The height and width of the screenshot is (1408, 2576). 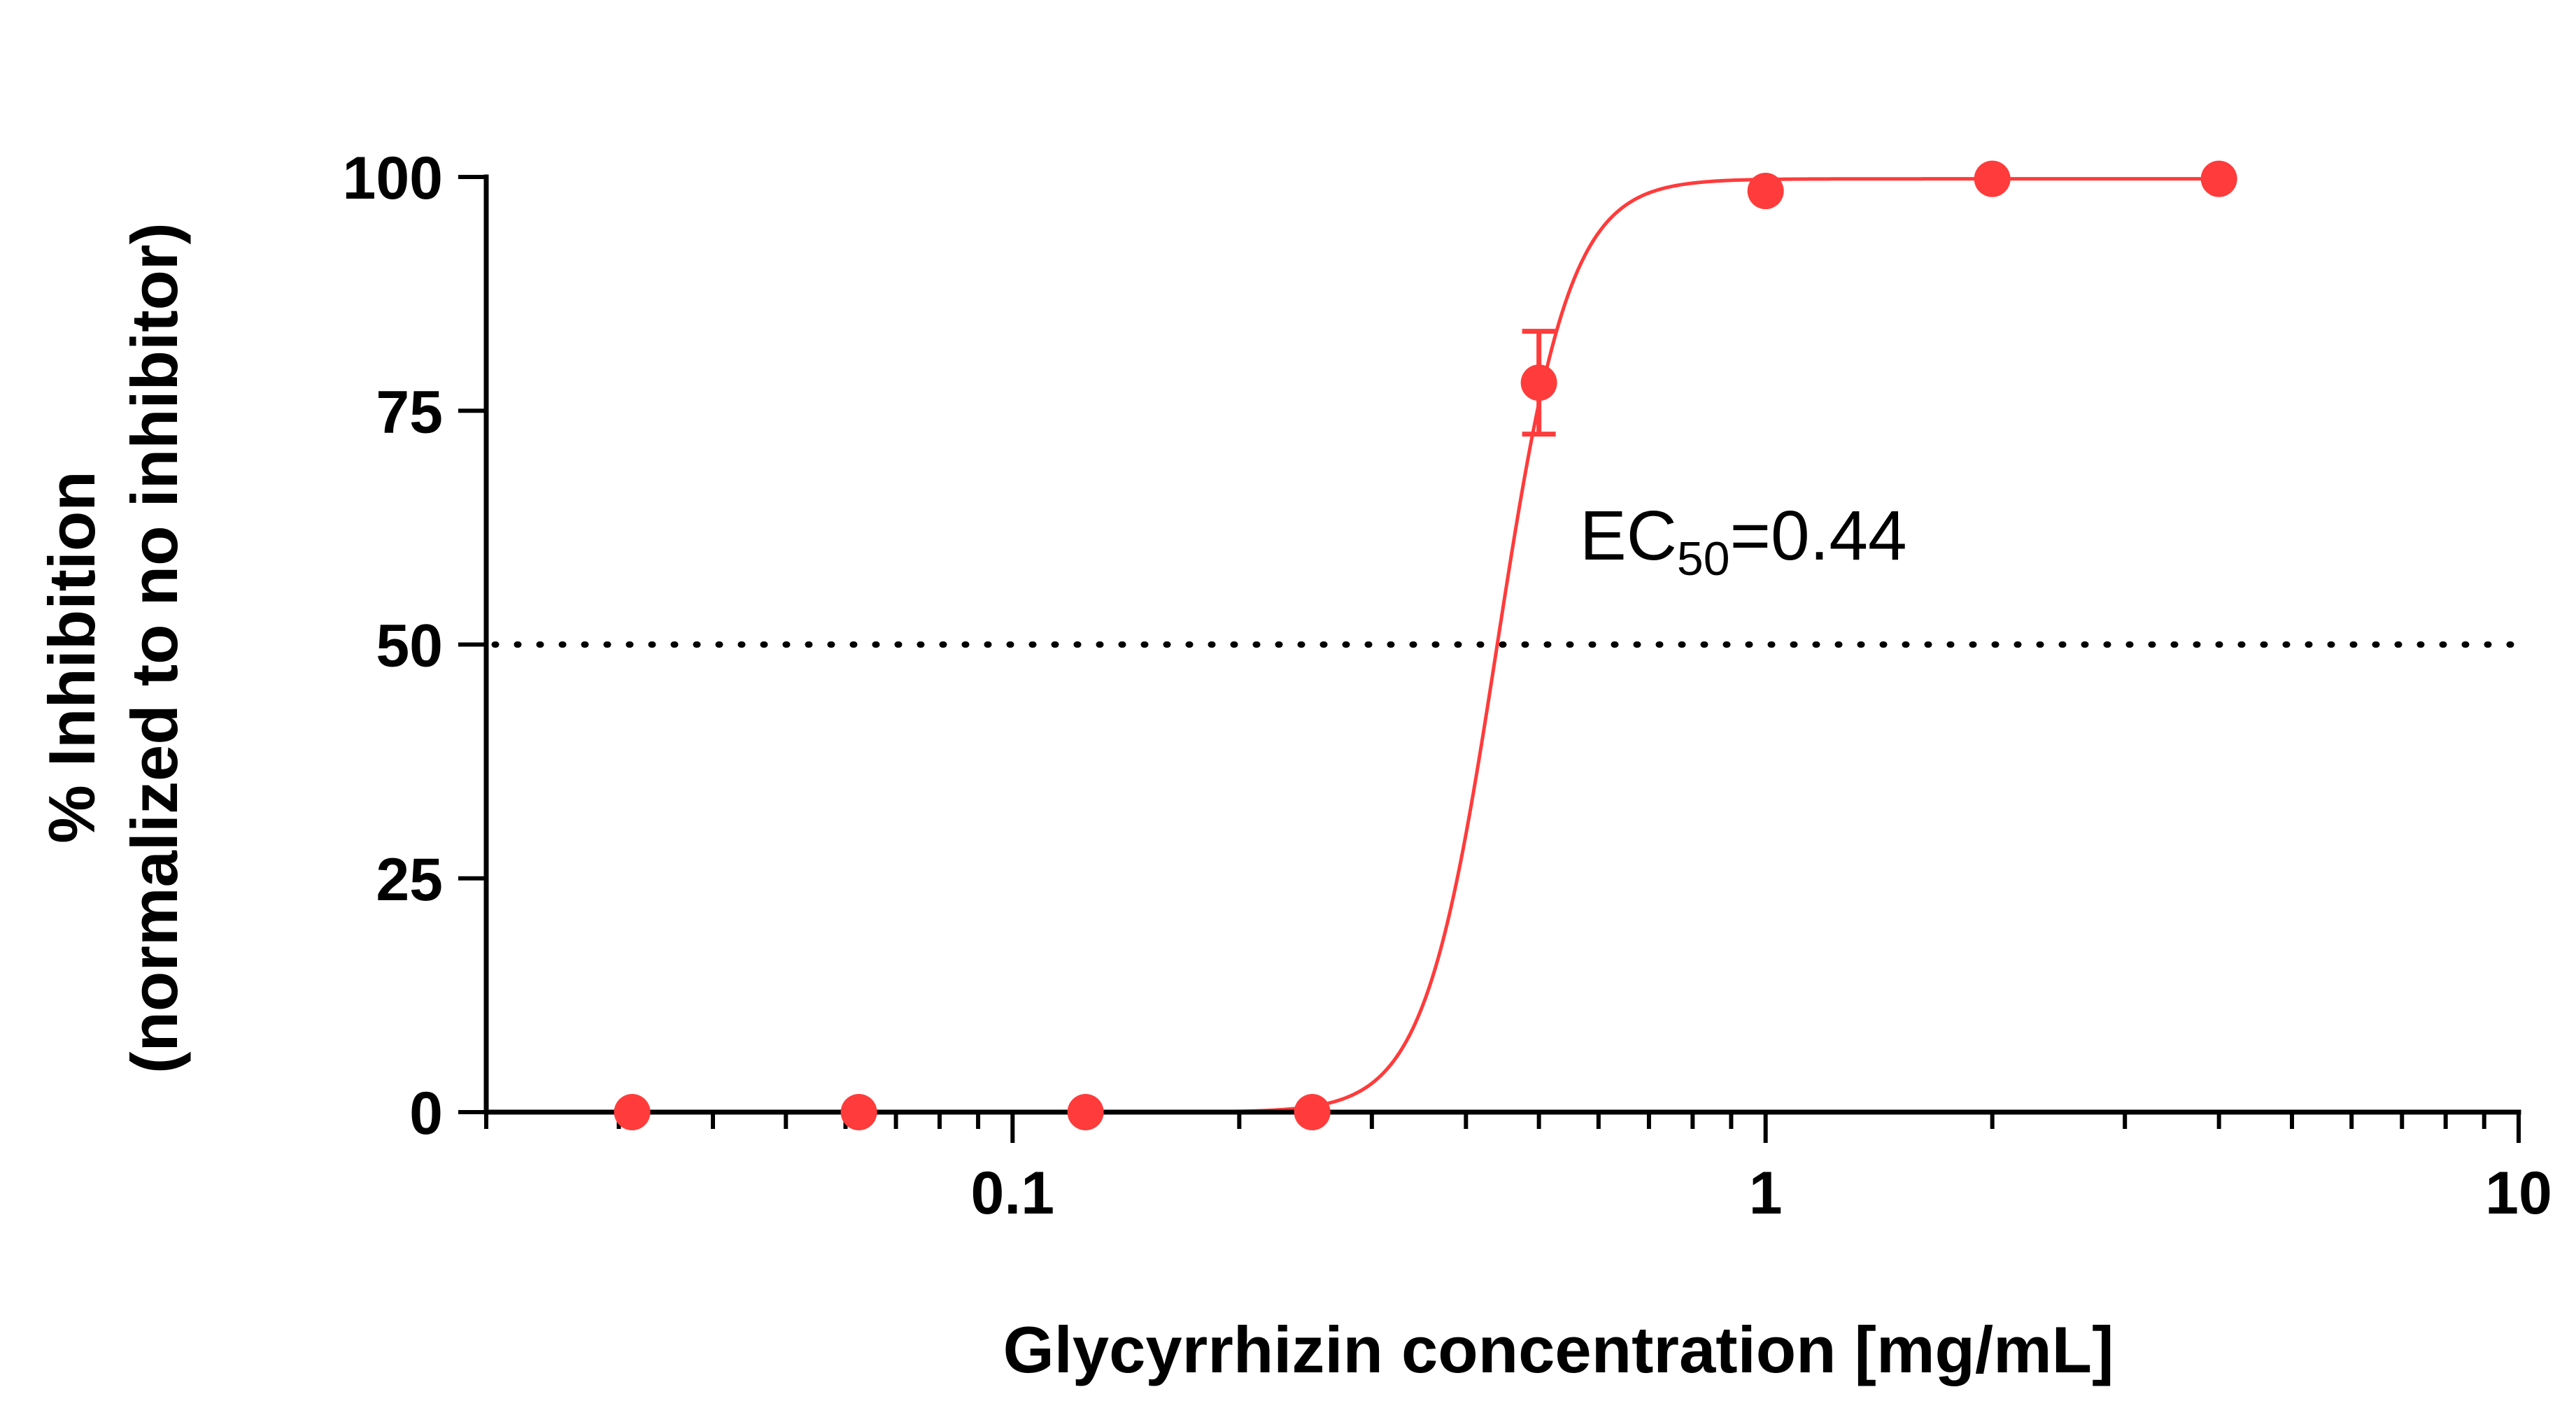 What do you see at coordinates (1559, 1349) in the screenshot?
I see `x-axis-title: Glycyrrhizin concentration [mg/mL]` at bounding box center [1559, 1349].